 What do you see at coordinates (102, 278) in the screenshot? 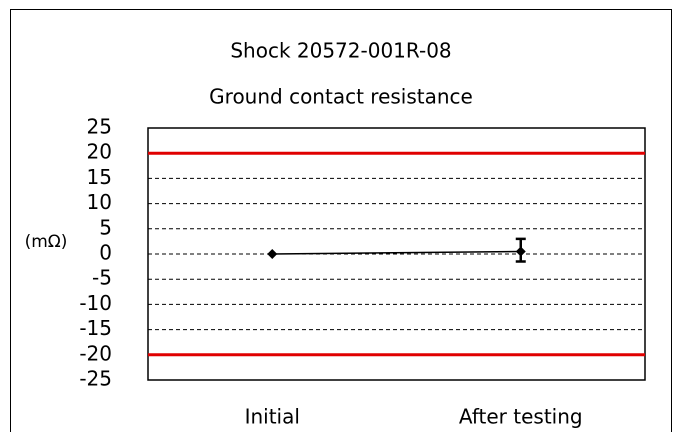
I see `y-tick-label: -5` at bounding box center [102, 278].